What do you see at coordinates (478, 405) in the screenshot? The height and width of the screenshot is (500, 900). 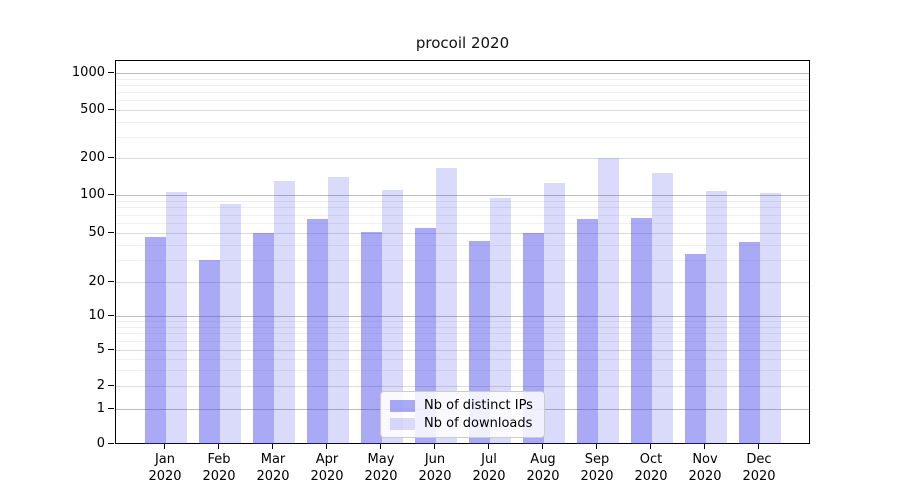 I see `legend-label-distinct-ips: Nb of distinct IPs` at bounding box center [478, 405].